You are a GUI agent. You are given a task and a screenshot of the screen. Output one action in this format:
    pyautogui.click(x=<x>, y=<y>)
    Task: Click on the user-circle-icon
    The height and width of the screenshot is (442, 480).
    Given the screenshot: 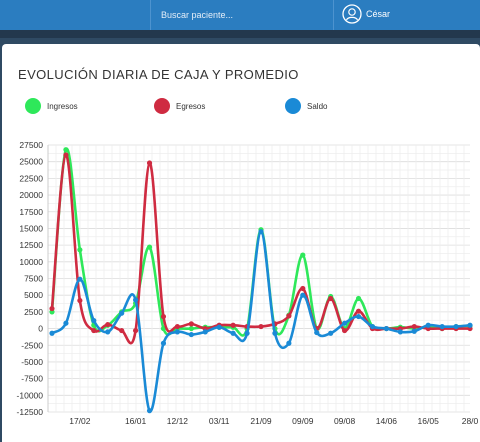 What is the action you would take?
    pyautogui.click(x=352, y=14)
    